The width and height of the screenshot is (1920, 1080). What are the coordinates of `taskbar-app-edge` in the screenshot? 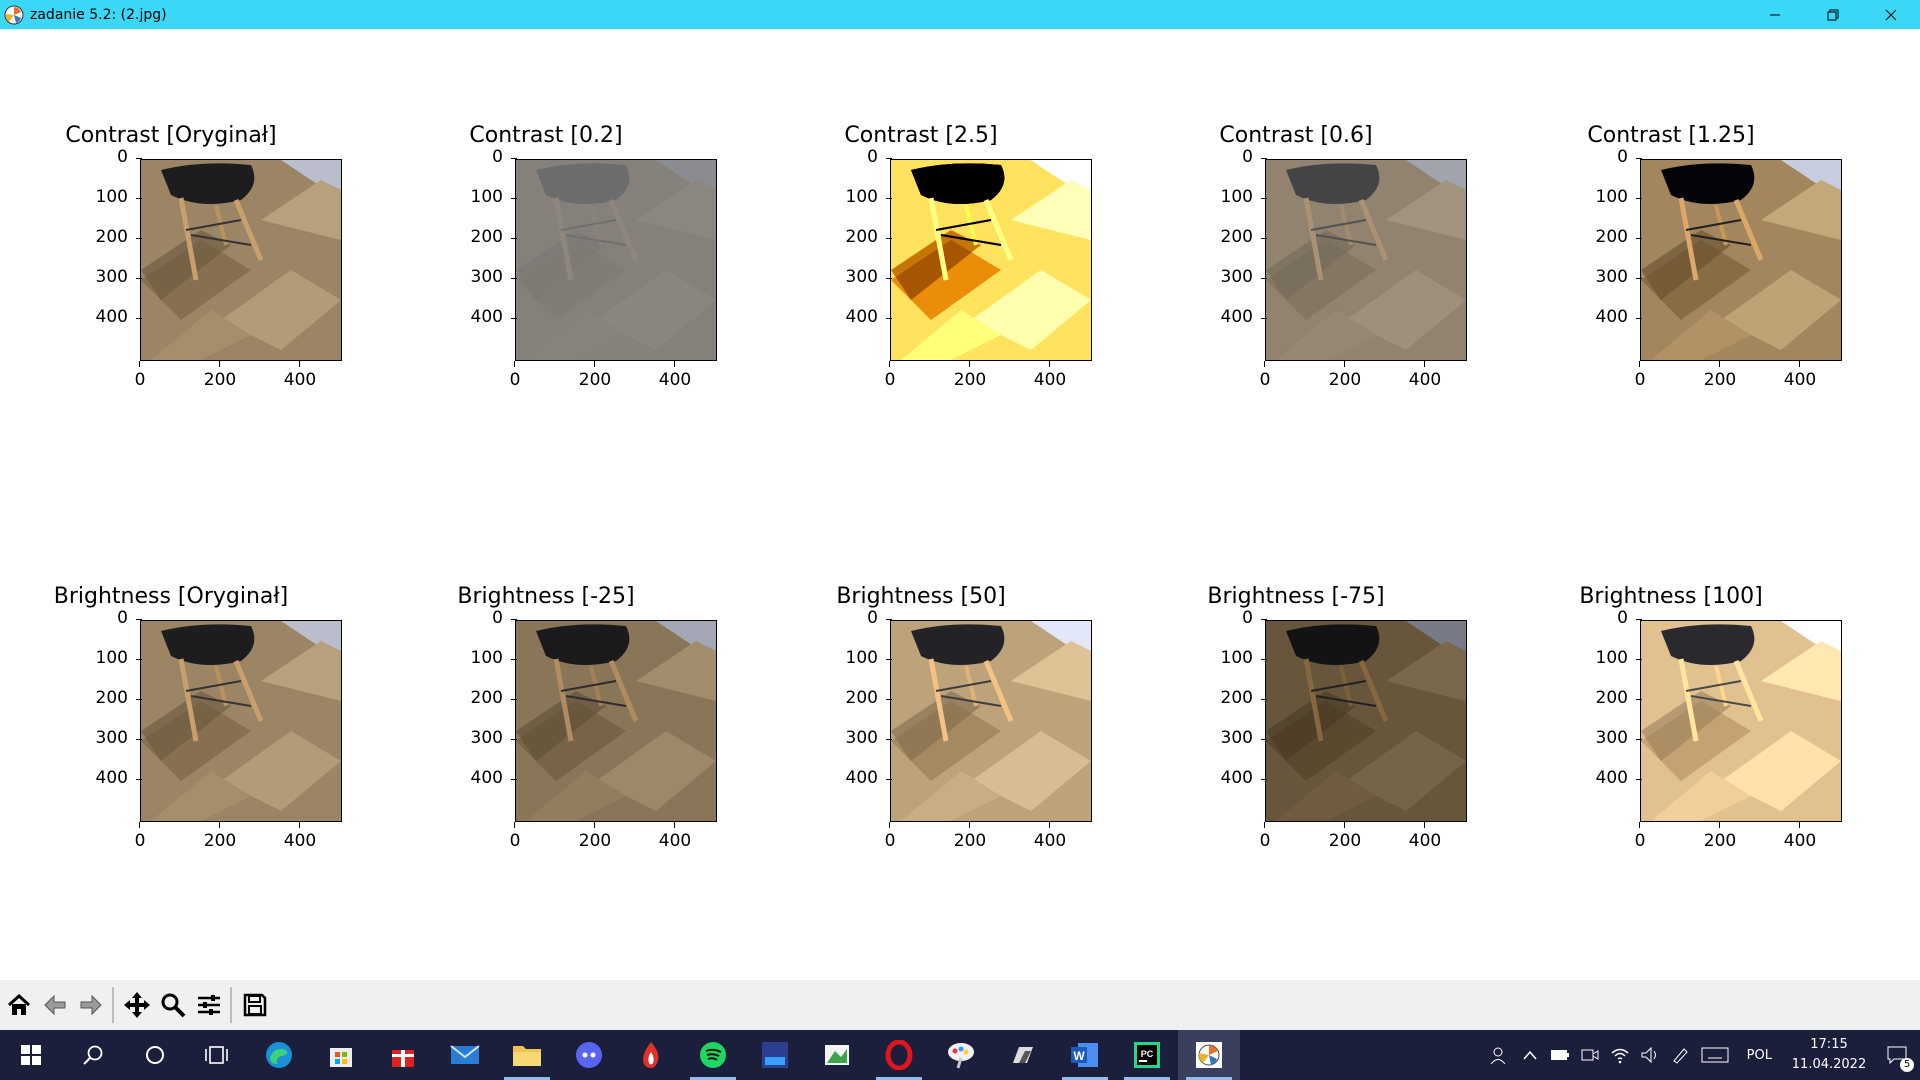 It's located at (279, 1055).